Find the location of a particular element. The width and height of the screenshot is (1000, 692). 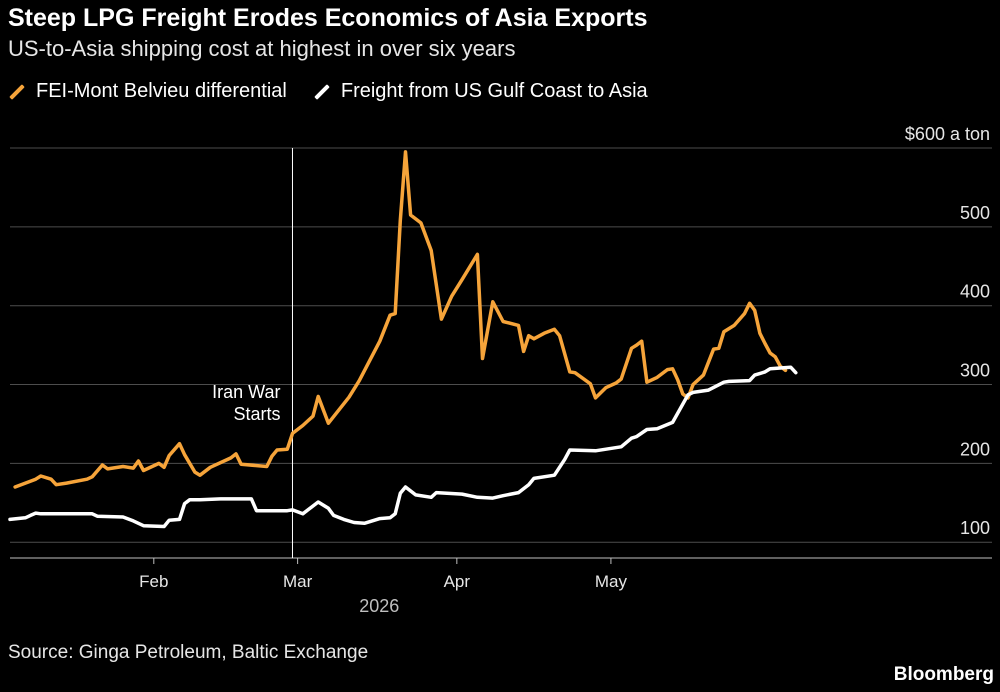

legend-item-fei-differential: FEI-Mont Belvieu differential is located at coordinates (147, 91).